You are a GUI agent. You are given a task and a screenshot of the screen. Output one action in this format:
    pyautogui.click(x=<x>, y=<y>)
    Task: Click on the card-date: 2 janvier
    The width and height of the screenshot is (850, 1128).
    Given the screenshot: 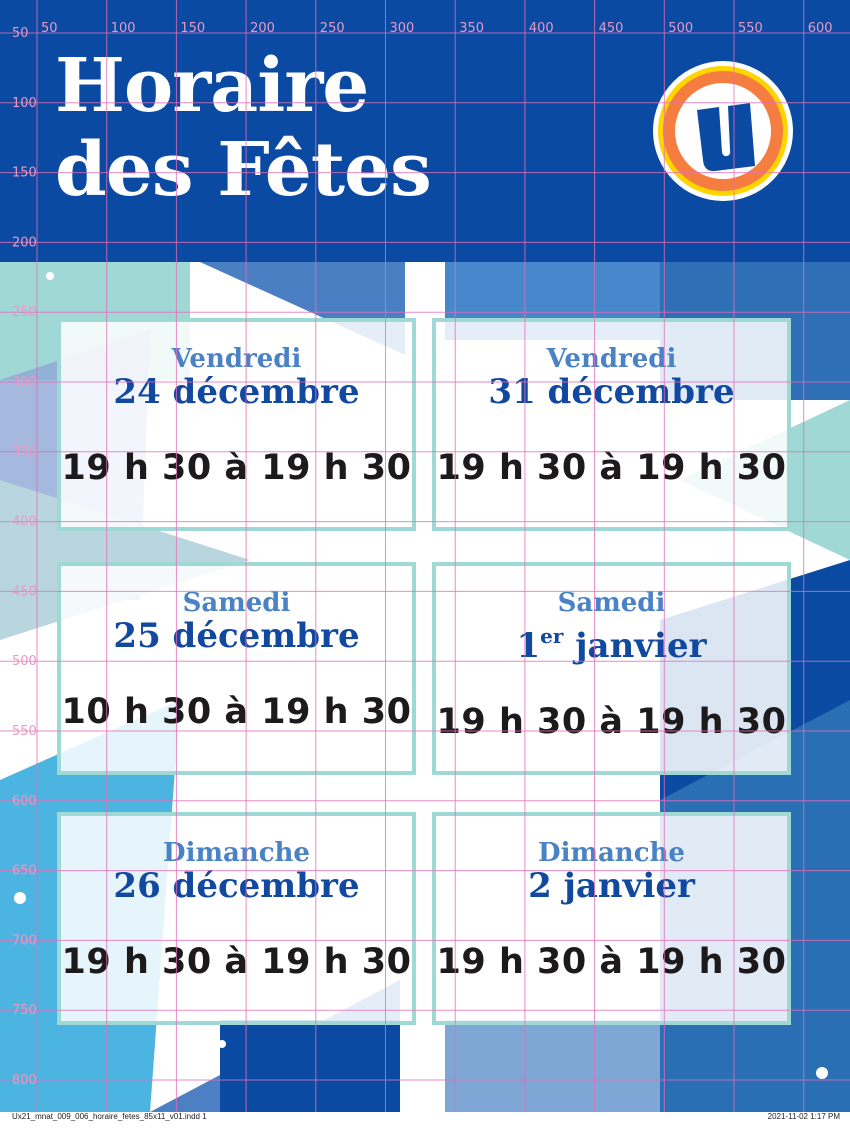 What is the action you would take?
    pyautogui.click(x=611, y=886)
    